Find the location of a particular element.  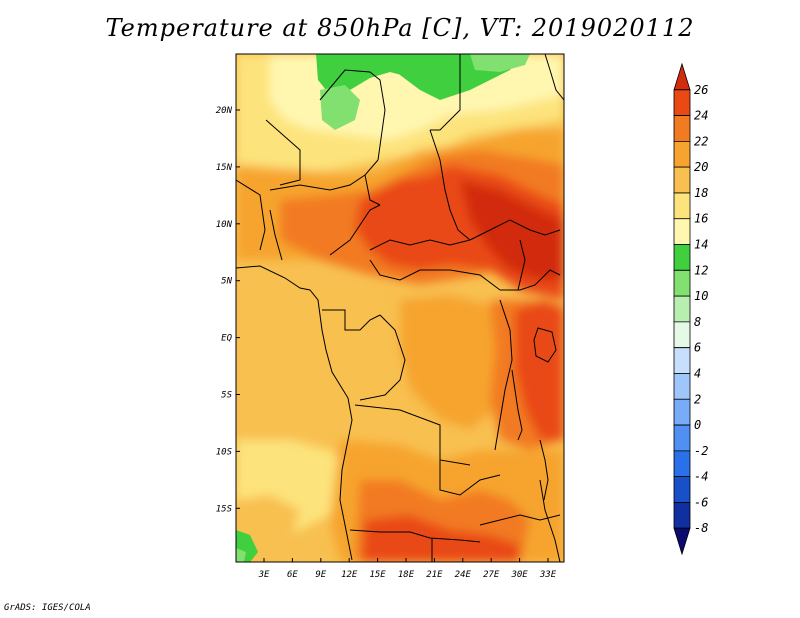

grads-credit: GrADS: IGES/COLA is located at coordinates (47, 608).